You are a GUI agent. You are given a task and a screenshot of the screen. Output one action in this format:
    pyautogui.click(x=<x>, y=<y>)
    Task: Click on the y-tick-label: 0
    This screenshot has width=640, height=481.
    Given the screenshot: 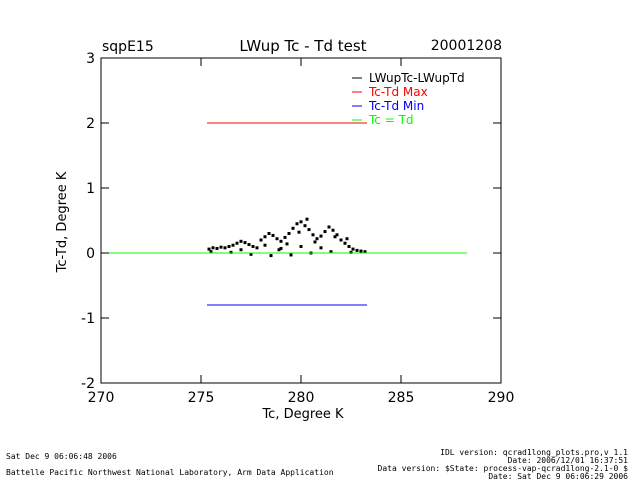 What is the action you would take?
    pyautogui.click(x=90, y=254)
    